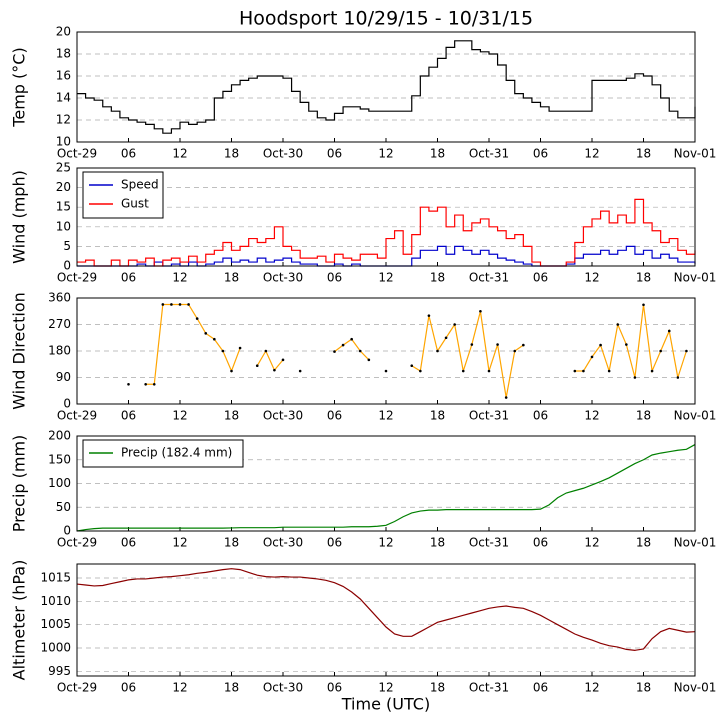 The height and width of the screenshot is (725, 725). What do you see at coordinates (63, 507) in the screenshot?
I see `y-tick-label: 50` at bounding box center [63, 507].